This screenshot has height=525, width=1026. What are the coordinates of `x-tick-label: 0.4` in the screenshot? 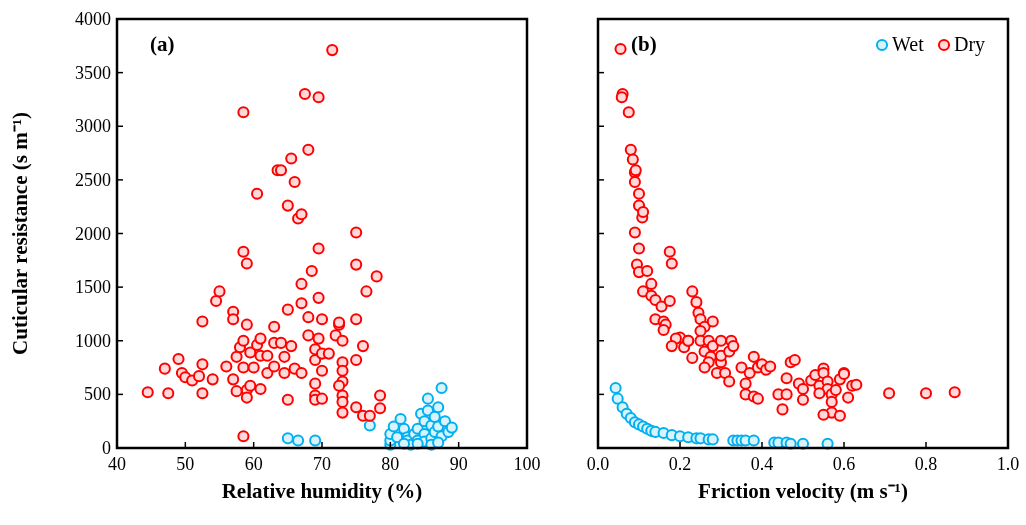 It's located at (762, 464).